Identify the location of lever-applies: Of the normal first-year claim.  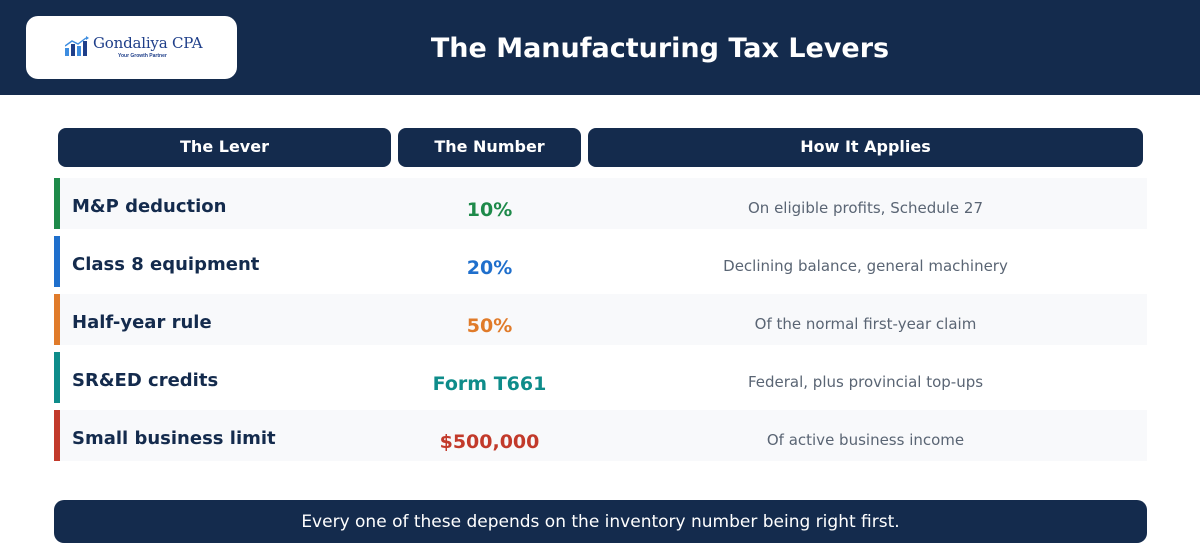
(865, 324).